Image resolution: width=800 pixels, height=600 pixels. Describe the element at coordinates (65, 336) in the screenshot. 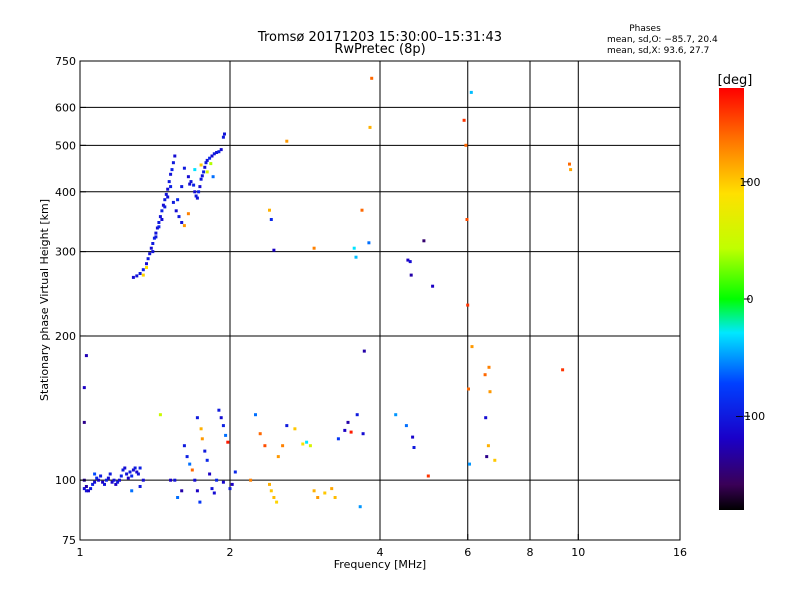

I see `y-tick-label: 200` at that location.